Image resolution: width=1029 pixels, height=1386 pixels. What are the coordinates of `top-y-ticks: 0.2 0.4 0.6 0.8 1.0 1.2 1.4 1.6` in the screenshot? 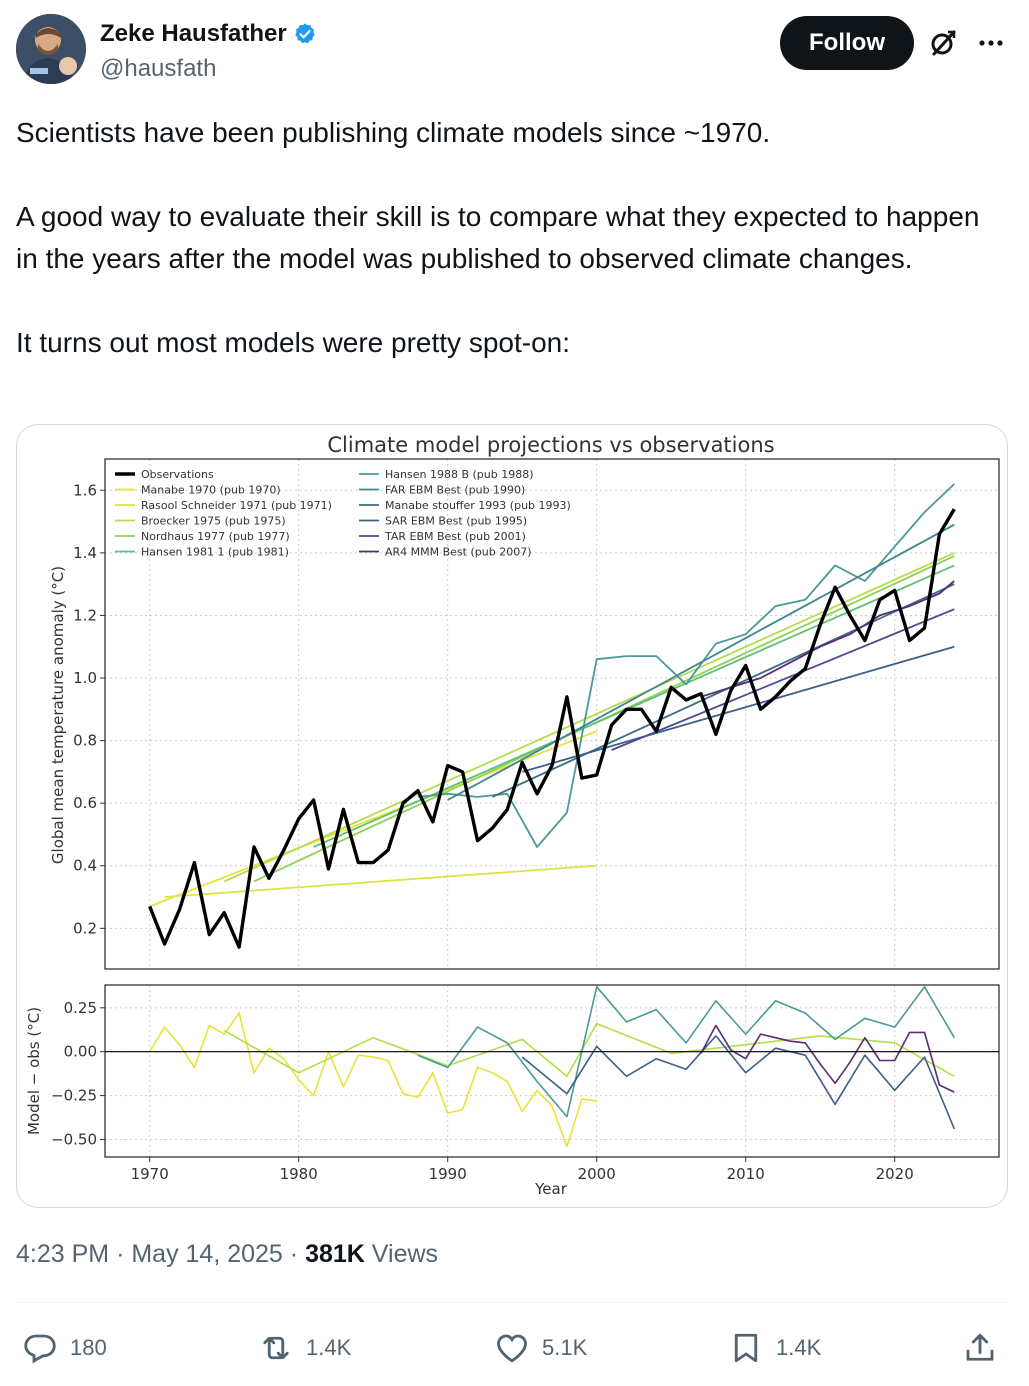 It's located at (89, 709).